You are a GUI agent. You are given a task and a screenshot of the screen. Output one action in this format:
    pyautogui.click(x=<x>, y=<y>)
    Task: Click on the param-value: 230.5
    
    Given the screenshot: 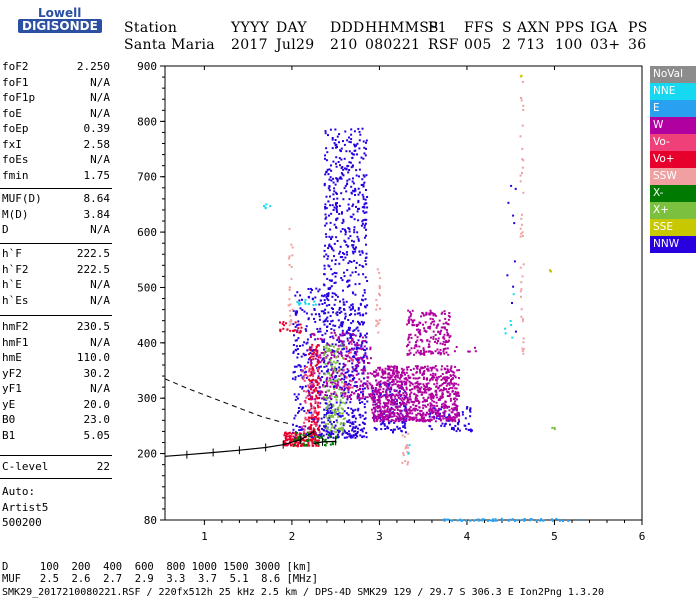 What is the action you would take?
    pyautogui.click(x=93, y=326)
    